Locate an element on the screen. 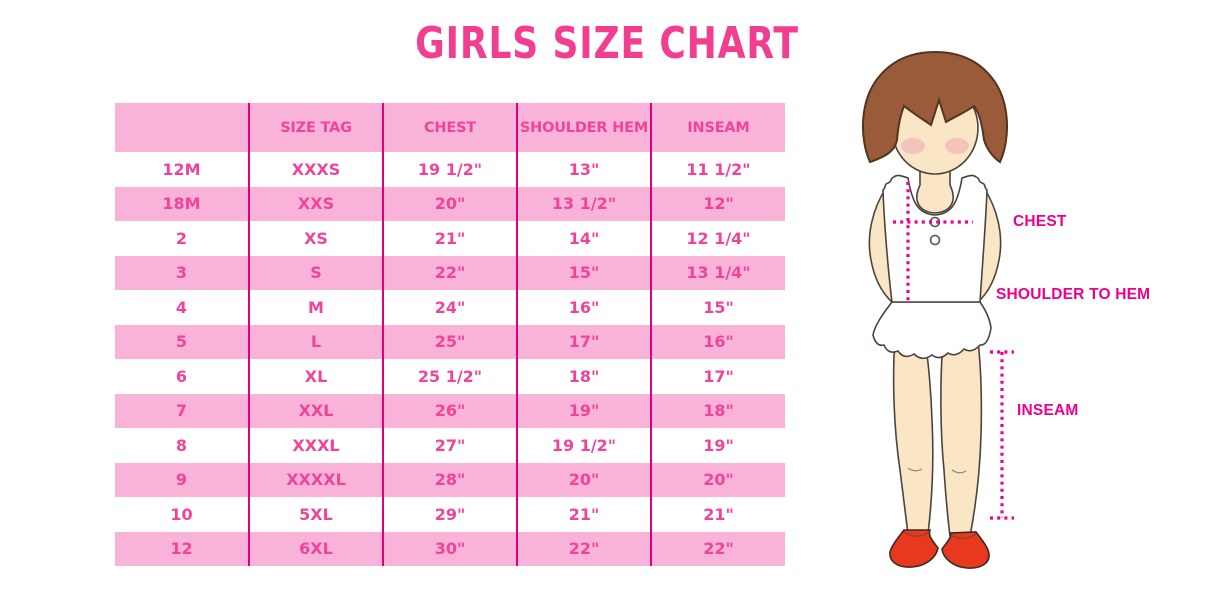 Image resolution: width=1214 pixels, height=607 pixels. girl-skirt is located at coordinates (932, 330).